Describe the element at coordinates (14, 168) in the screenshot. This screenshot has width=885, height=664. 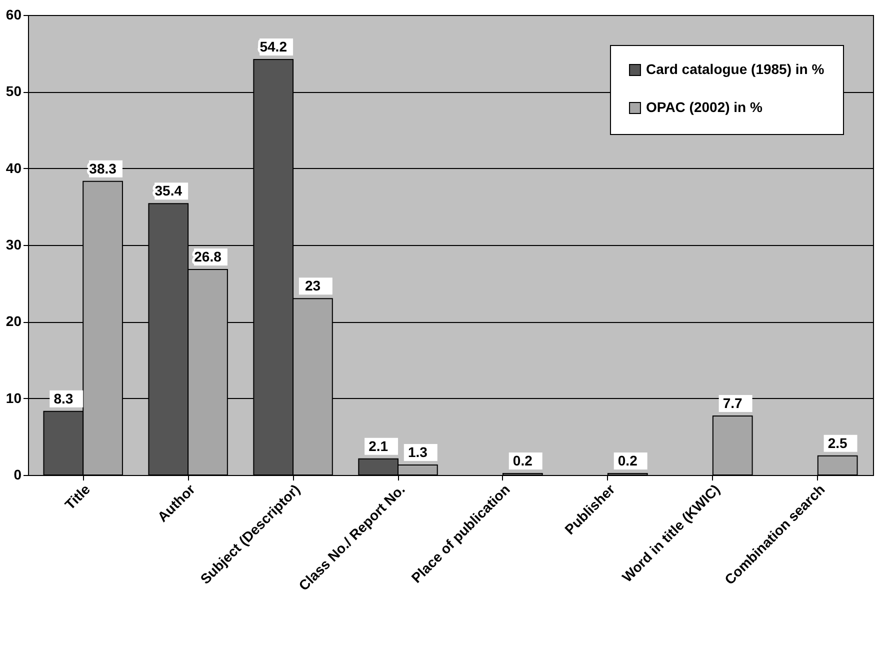
I see `y-tick-label: 40` at that location.